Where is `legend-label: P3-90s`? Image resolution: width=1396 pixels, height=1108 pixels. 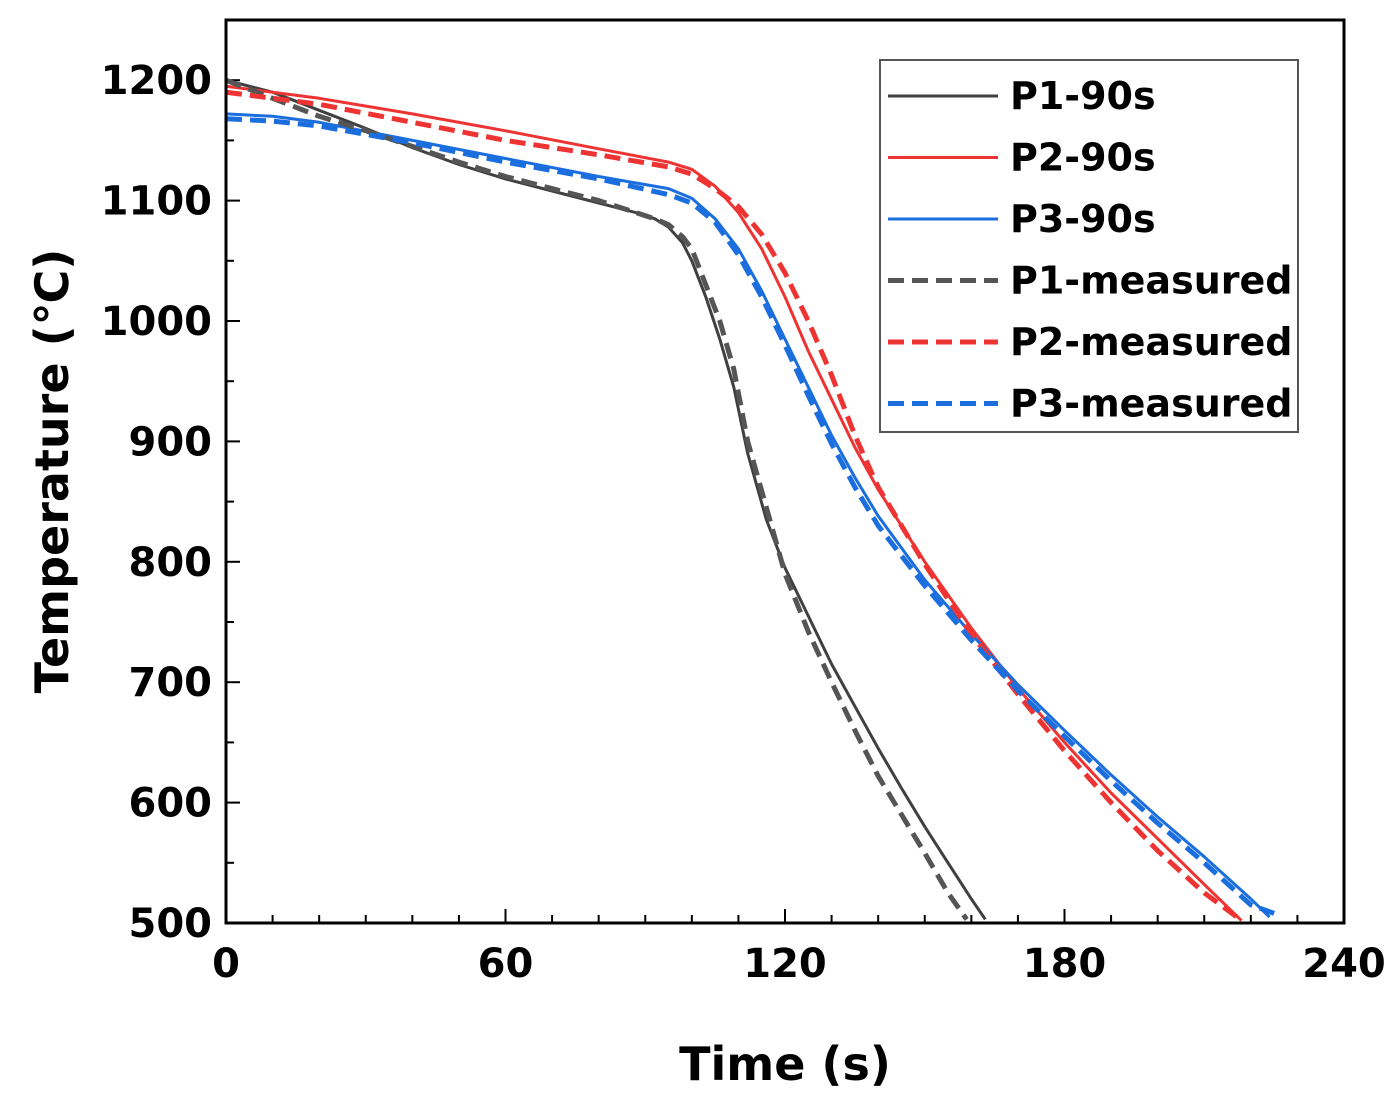
legend-label: P3-90s is located at coordinates (1083, 219).